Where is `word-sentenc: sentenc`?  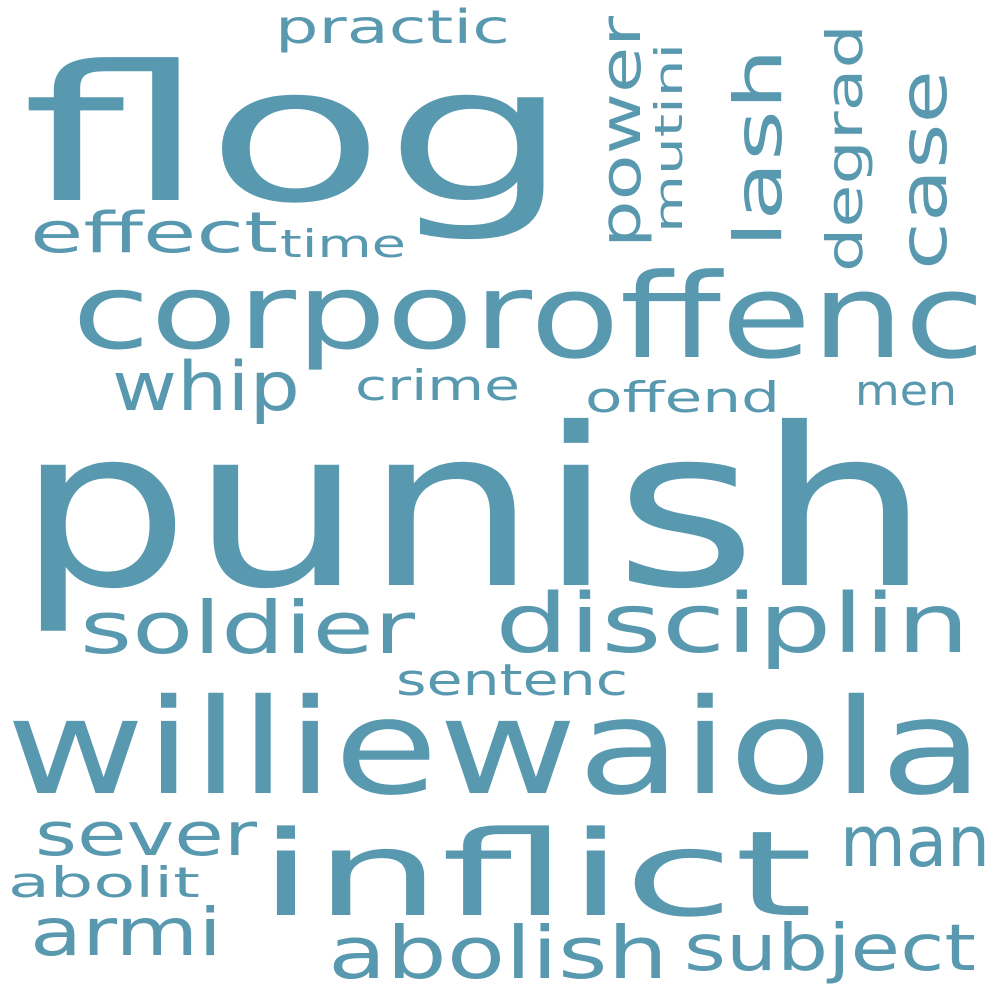 word-sentenc: sentenc is located at coordinates (512, 680).